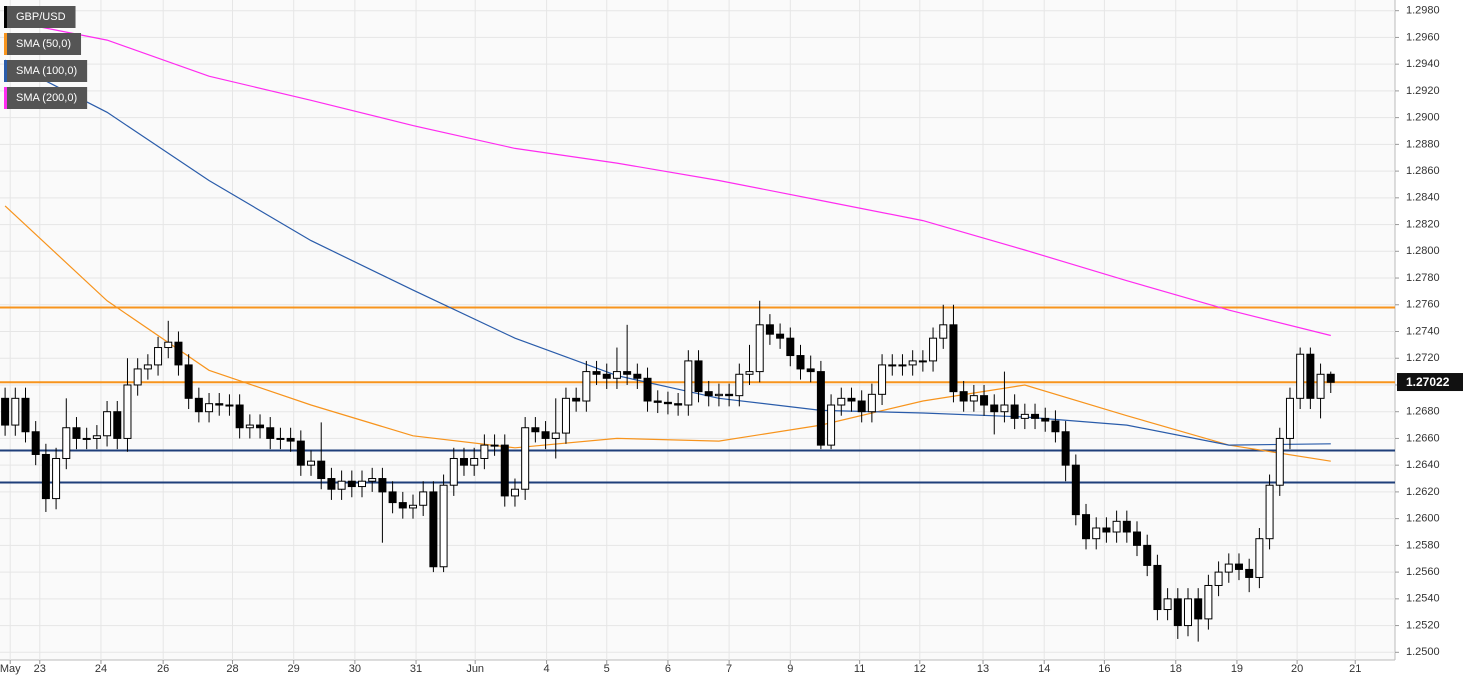 This screenshot has width=1467, height=682. What do you see at coordinates (43, 44) in the screenshot?
I see `legend-item: SMA (50,0)` at bounding box center [43, 44].